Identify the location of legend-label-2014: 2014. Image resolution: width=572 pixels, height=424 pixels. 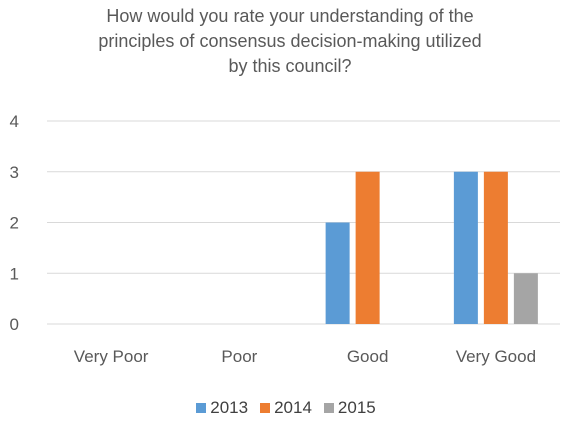
(293, 407).